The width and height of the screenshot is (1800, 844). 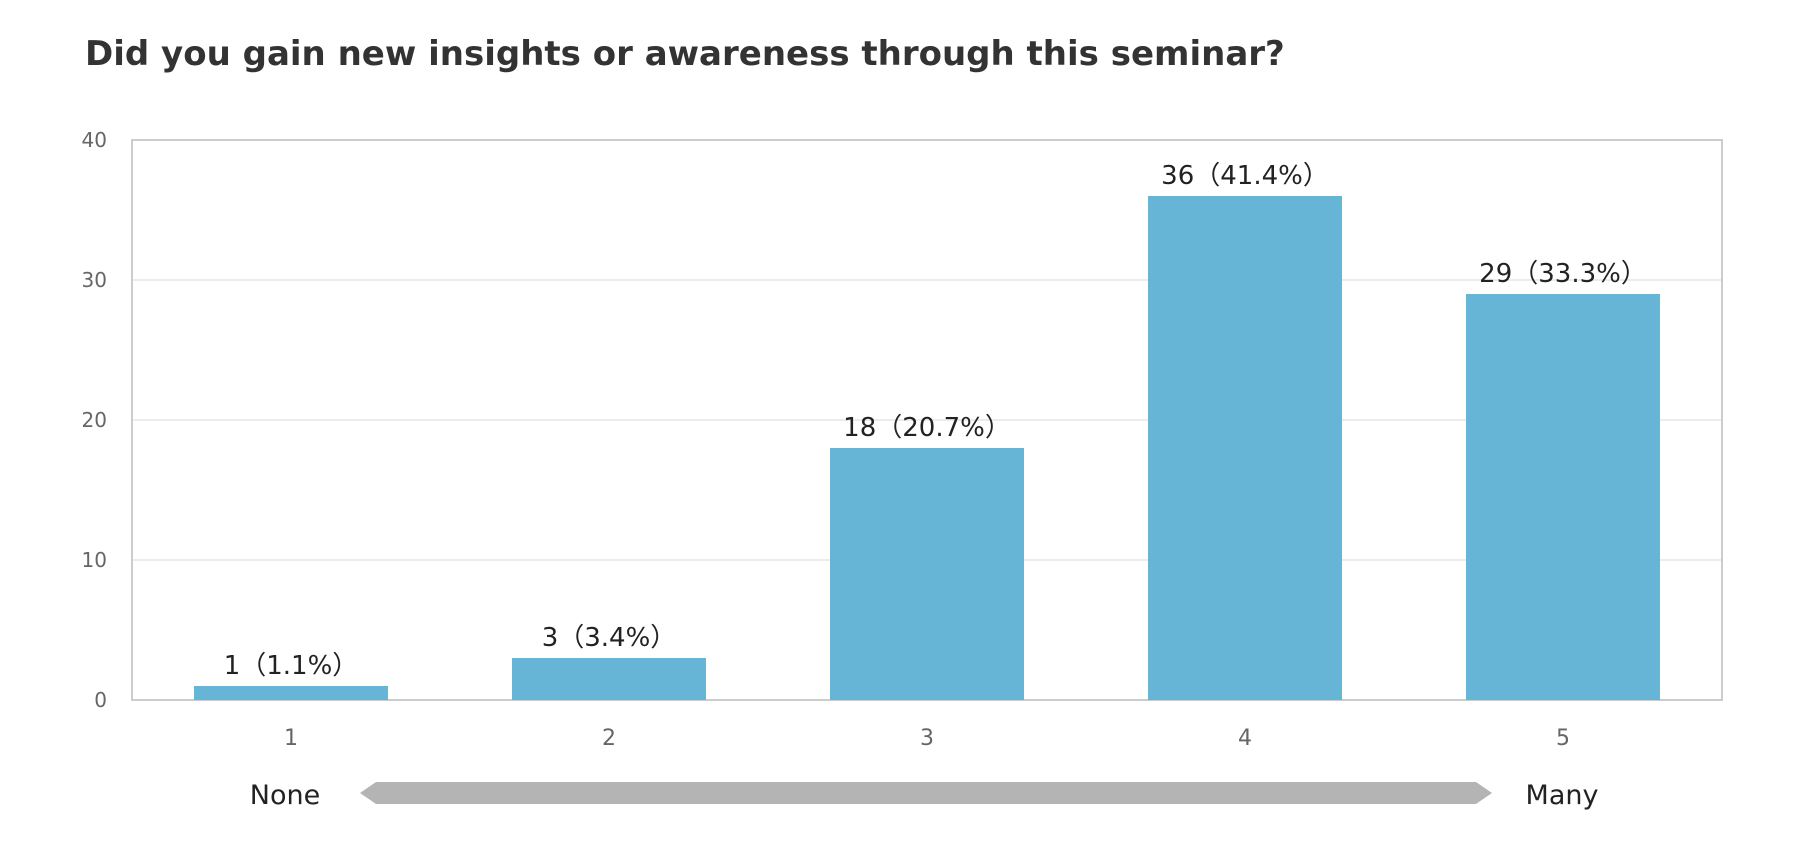 What do you see at coordinates (1245, 176) in the screenshot?
I see `data-label-4: 36（41.4%）` at bounding box center [1245, 176].